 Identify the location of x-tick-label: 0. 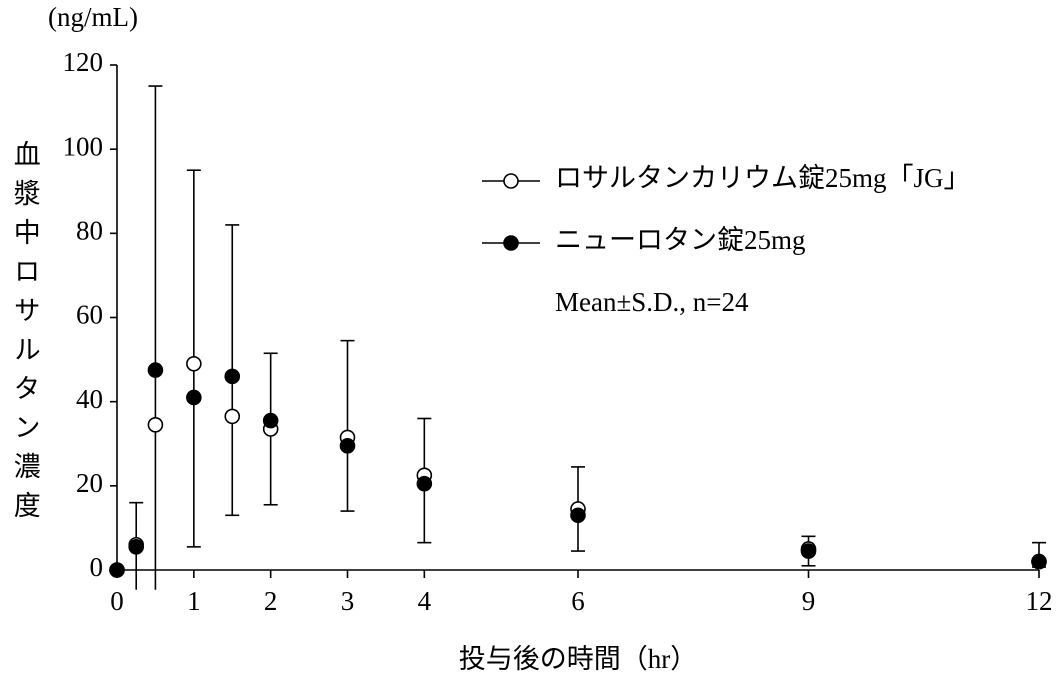
(117, 601).